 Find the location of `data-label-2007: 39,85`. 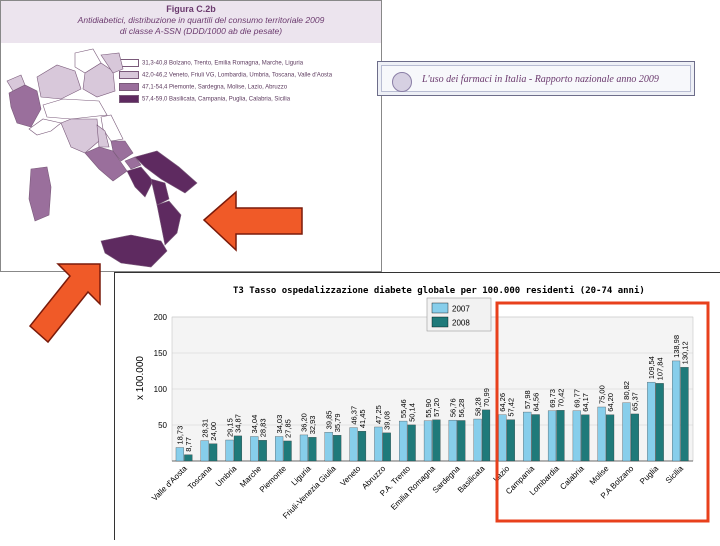

data-label-2007: 39,85 is located at coordinates (329, 420).